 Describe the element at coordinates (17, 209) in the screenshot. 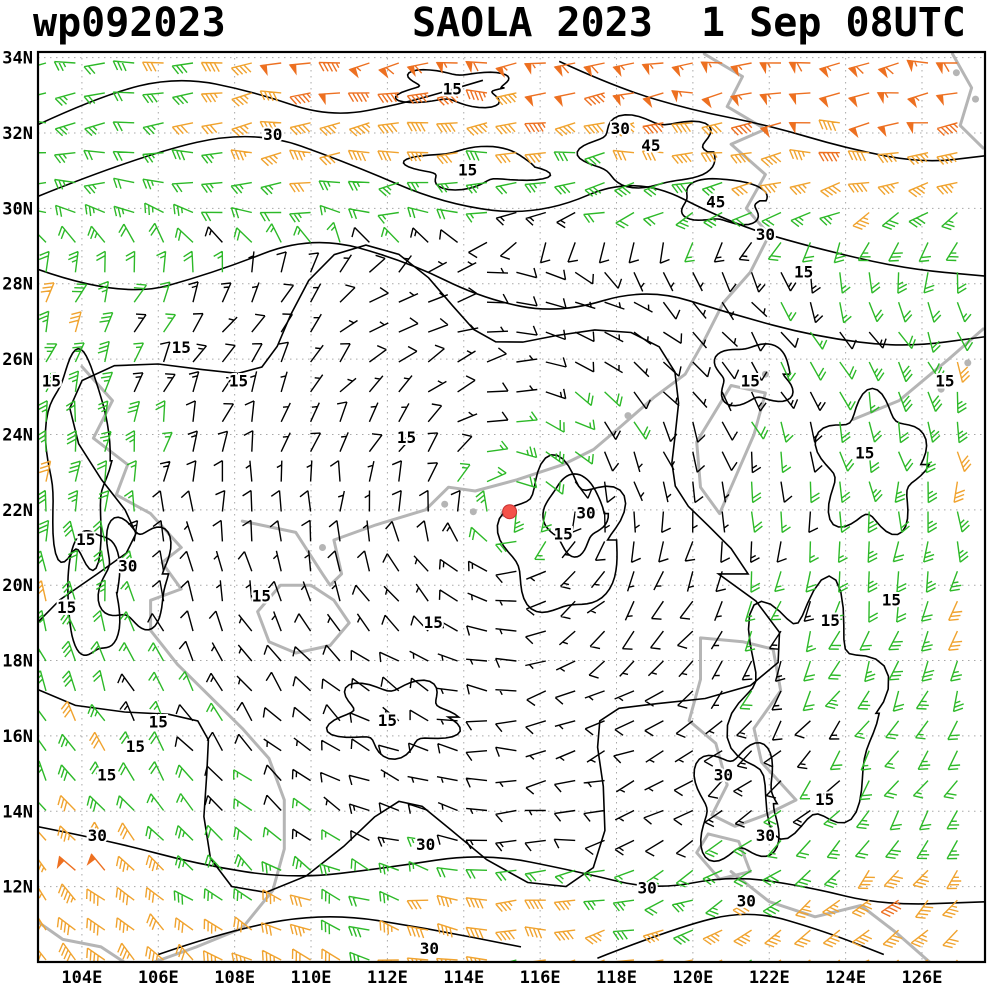

I see `y-axis-tick-label: 30N` at that location.